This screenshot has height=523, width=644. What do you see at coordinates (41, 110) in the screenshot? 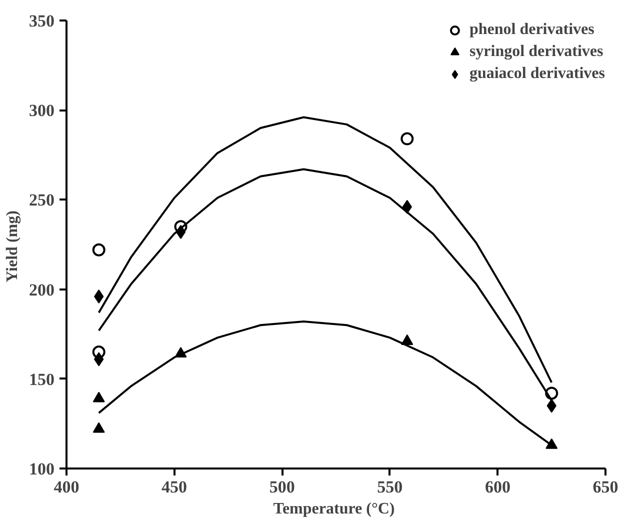
I see `y-tick-label: 300` at bounding box center [41, 110].